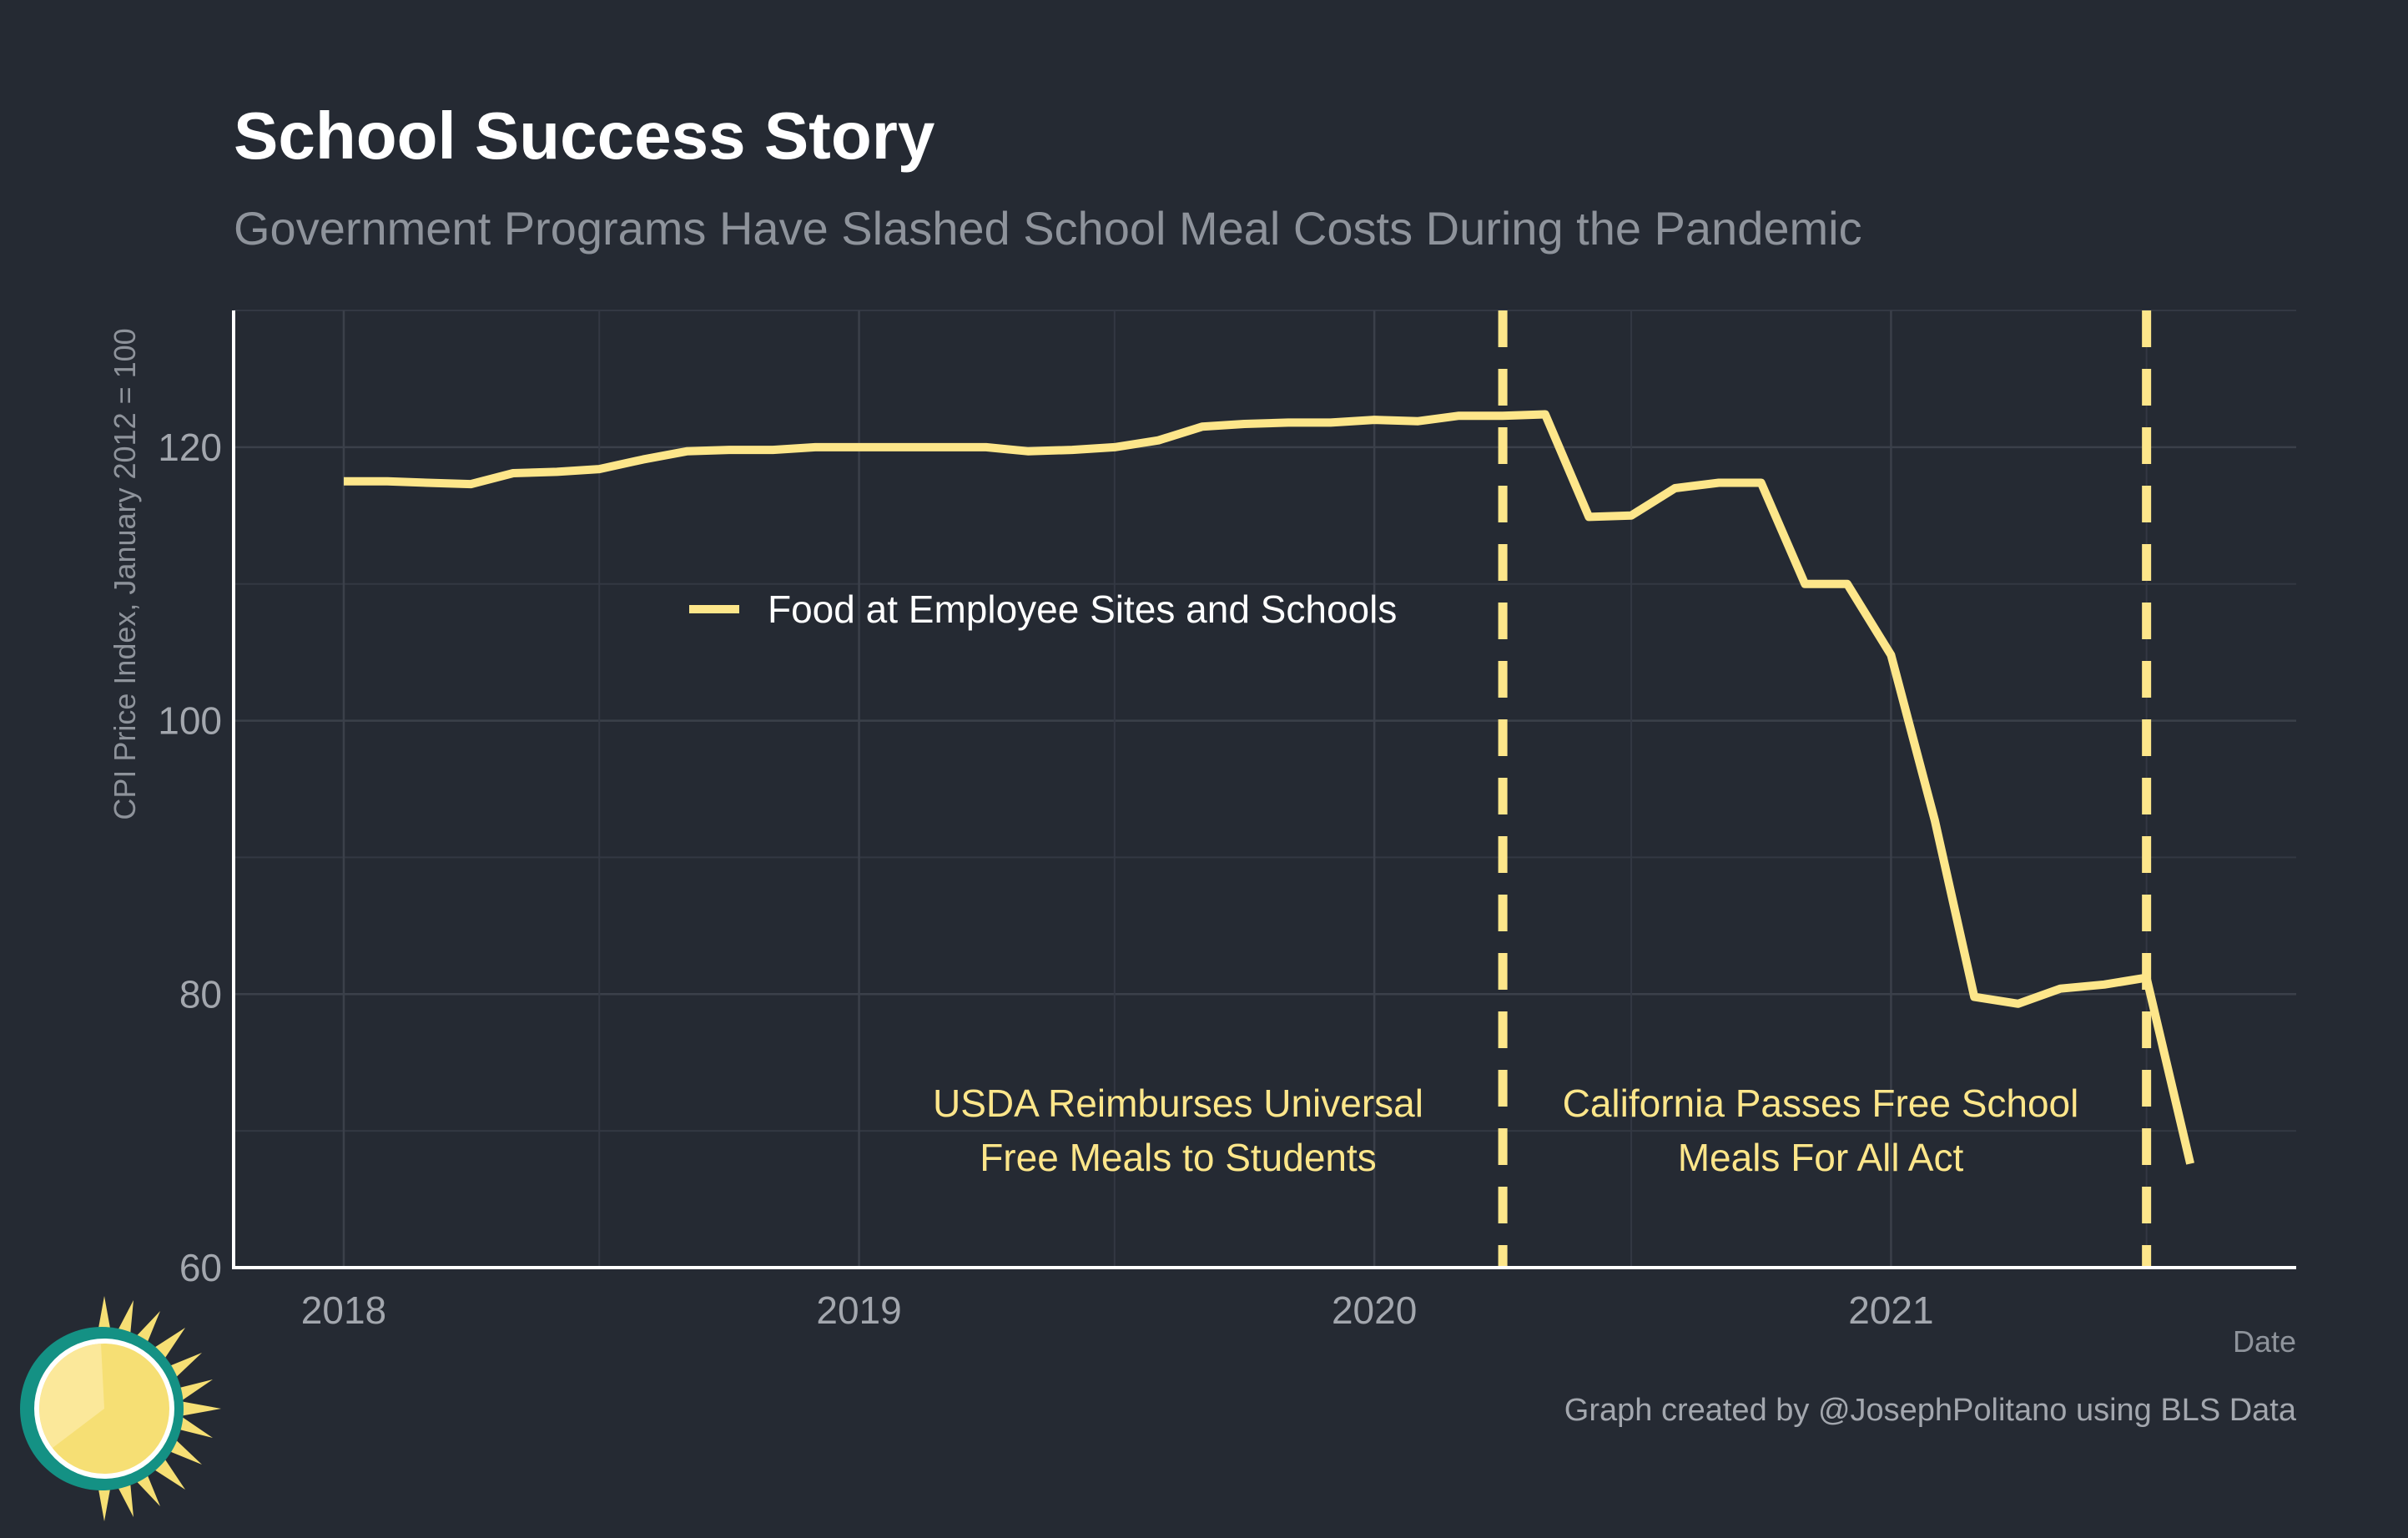 The width and height of the screenshot is (2408, 1538). I want to click on x-axis-title: Date, so click(2264, 1341).